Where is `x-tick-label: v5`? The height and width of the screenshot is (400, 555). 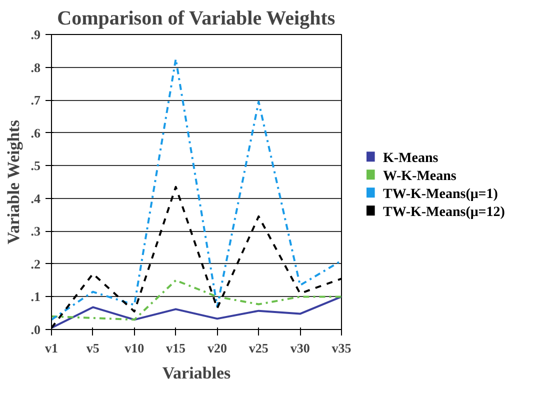
x-tick-label: v5 is located at coordinates (93, 348).